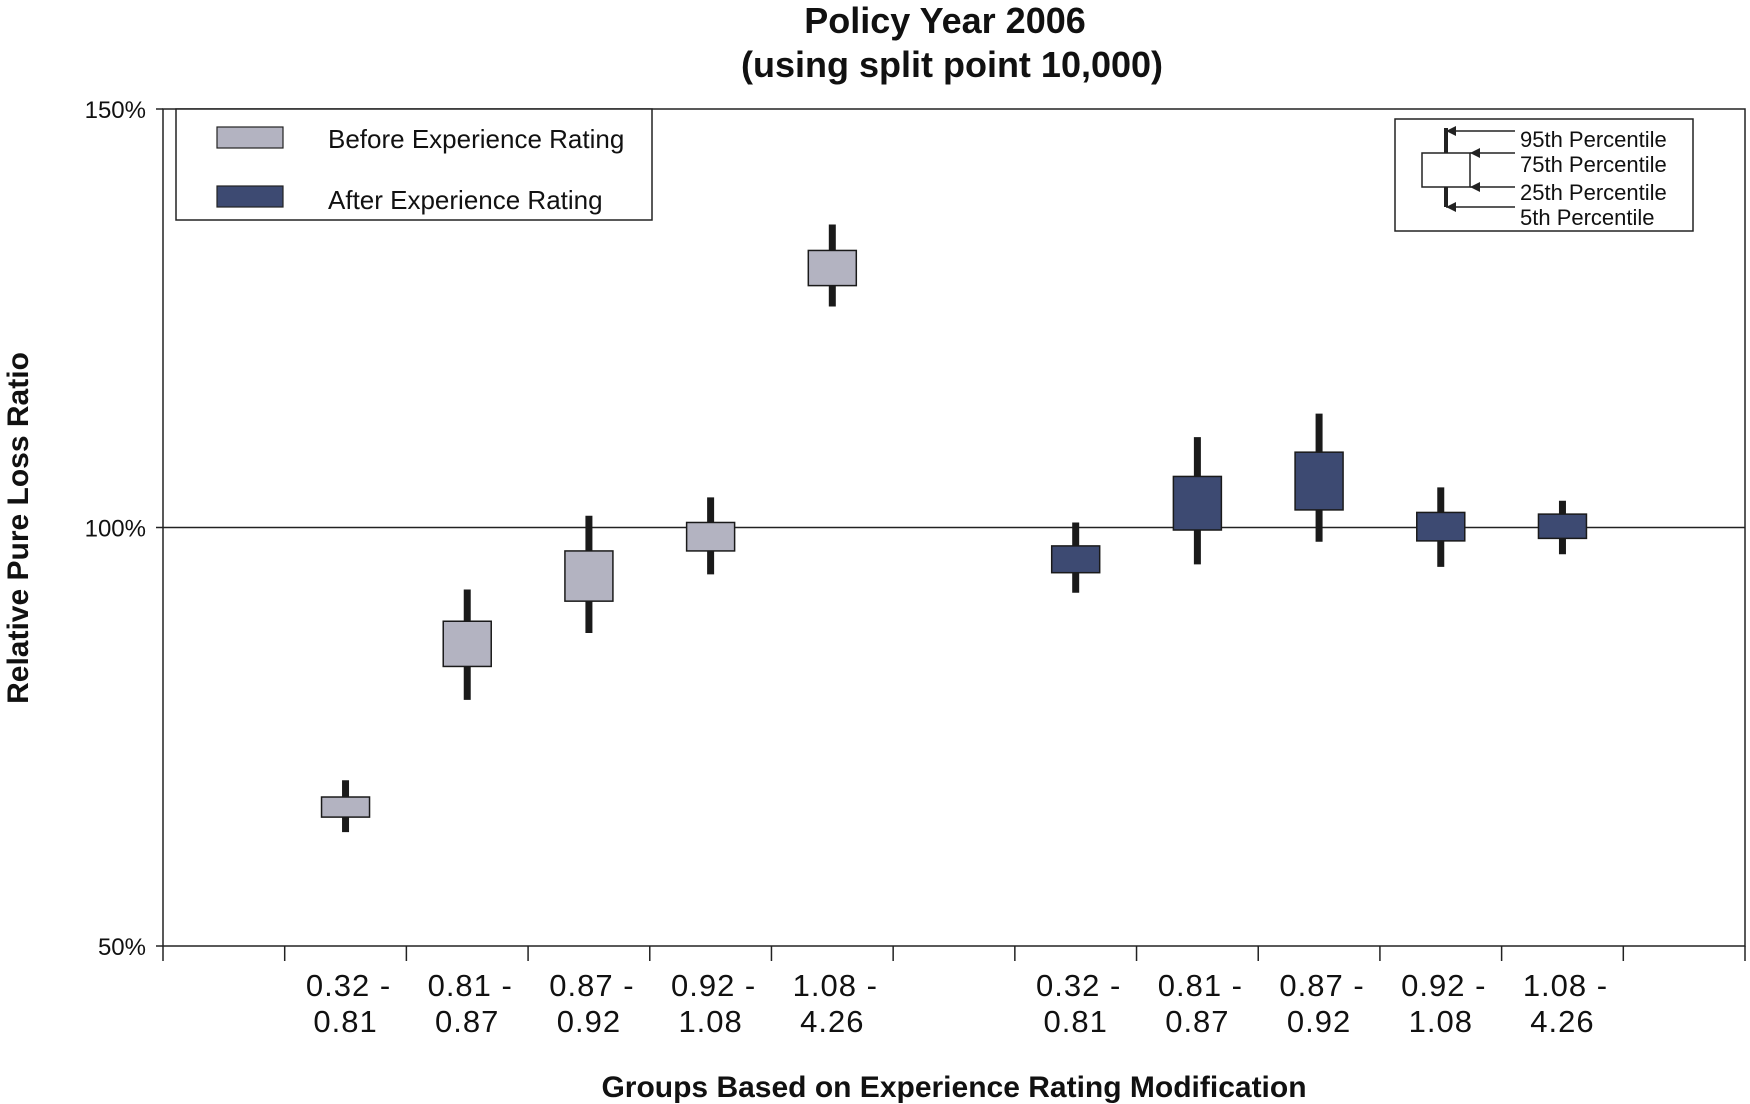 This screenshot has height=1104, width=1750. I want to click on arrow-25-head, so click(1475, 187).